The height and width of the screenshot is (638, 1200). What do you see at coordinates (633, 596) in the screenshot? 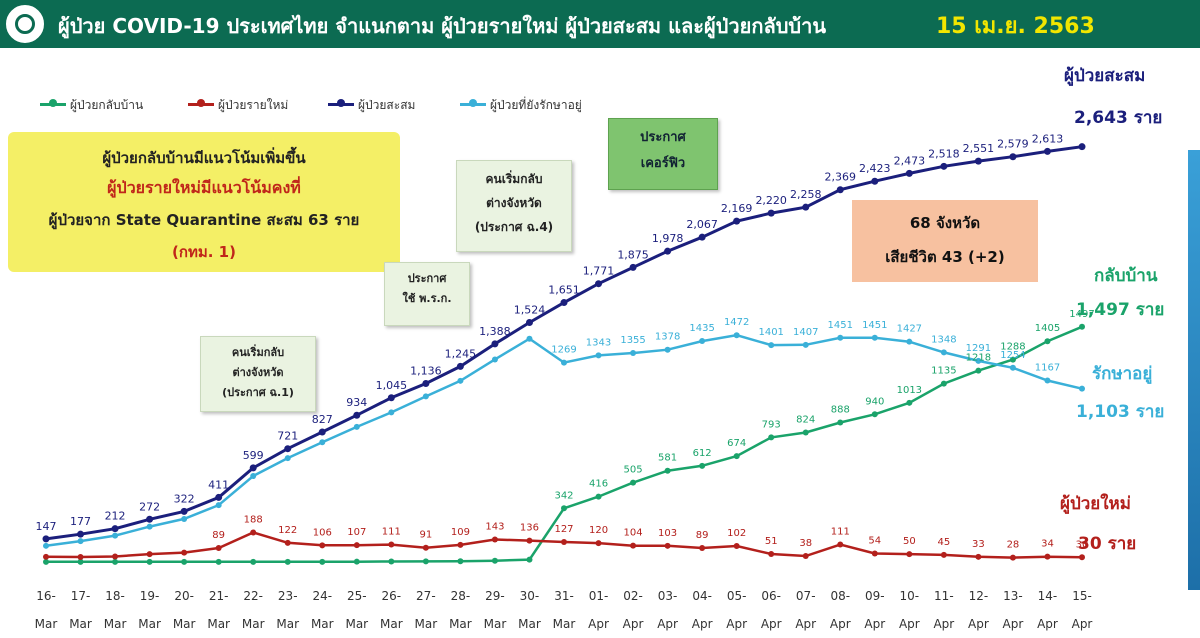
I see `x-tick-label: 02-` at bounding box center [633, 596].